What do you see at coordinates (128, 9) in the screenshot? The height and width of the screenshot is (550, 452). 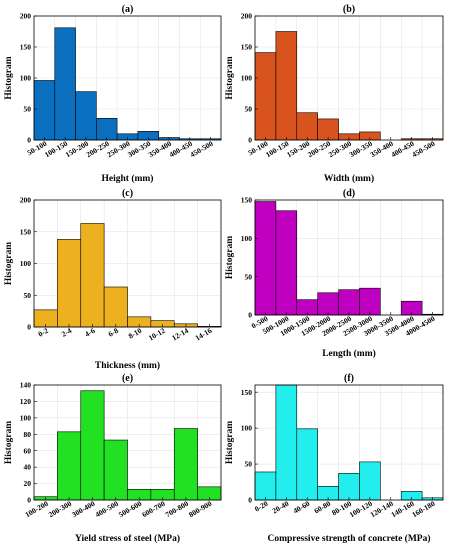 I see `panel-title: (a)` at bounding box center [128, 9].